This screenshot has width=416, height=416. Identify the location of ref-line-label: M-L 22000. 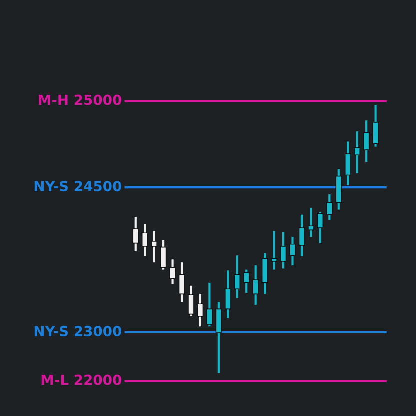
(82, 380).